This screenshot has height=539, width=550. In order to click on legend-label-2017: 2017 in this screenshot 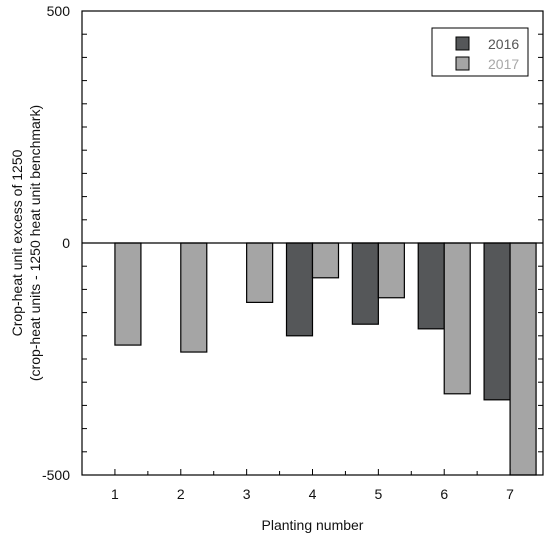, I will do `click(503, 64)`.